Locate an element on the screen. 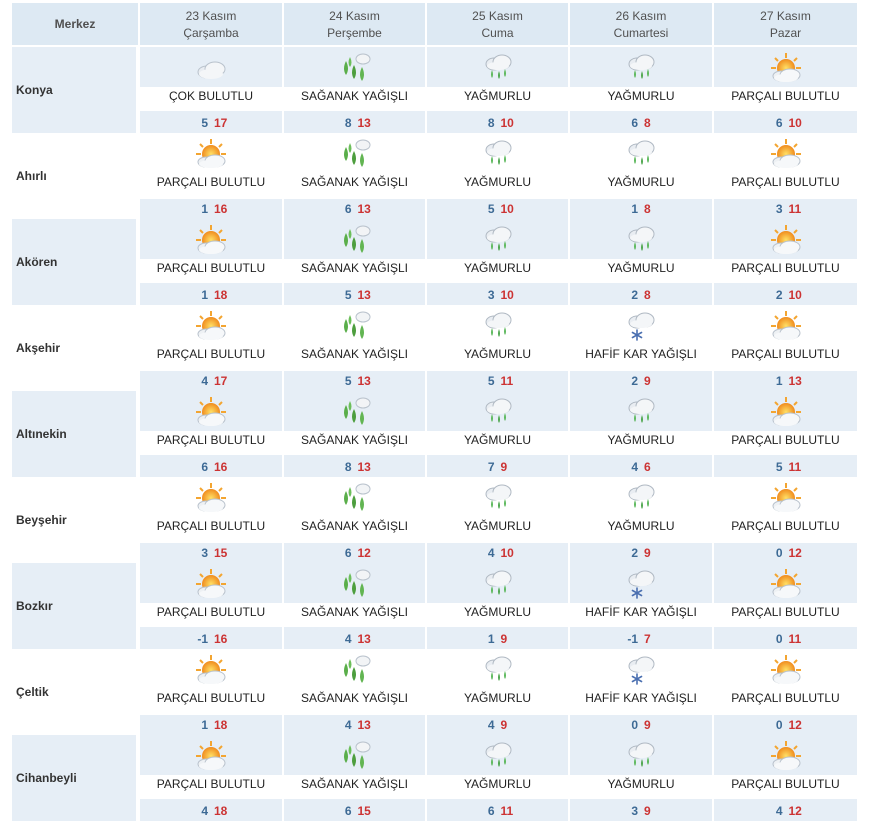 This screenshot has height=821, width=874. forecast-cell: PARÇALI BULUTLU 1 16 is located at coordinates (211, 176).